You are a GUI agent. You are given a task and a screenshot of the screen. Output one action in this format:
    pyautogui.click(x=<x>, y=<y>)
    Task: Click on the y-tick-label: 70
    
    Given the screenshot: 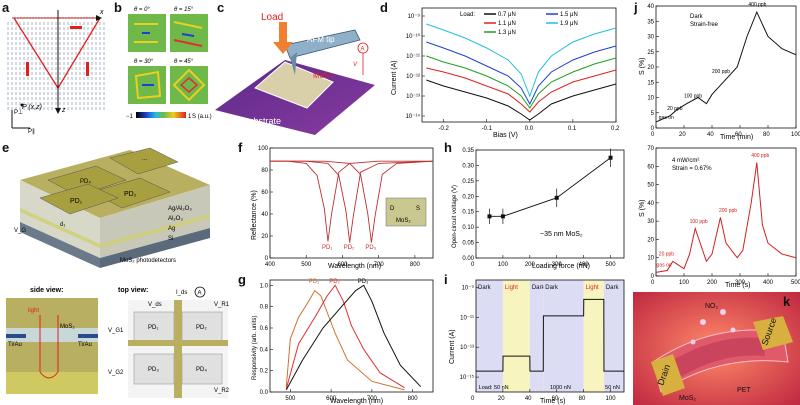 What is the action you would take?
    pyautogui.click(x=650, y=149)
    